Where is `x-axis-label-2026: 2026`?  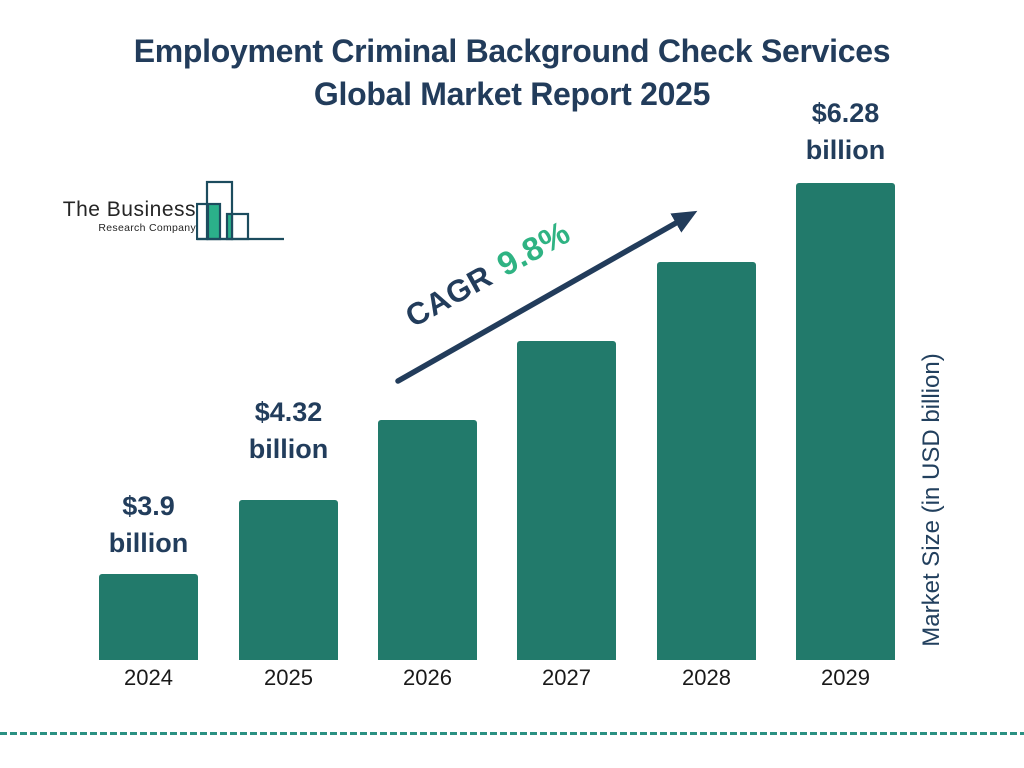
x-axis-label-2026: 2026 is located at coordinates (427, 677).